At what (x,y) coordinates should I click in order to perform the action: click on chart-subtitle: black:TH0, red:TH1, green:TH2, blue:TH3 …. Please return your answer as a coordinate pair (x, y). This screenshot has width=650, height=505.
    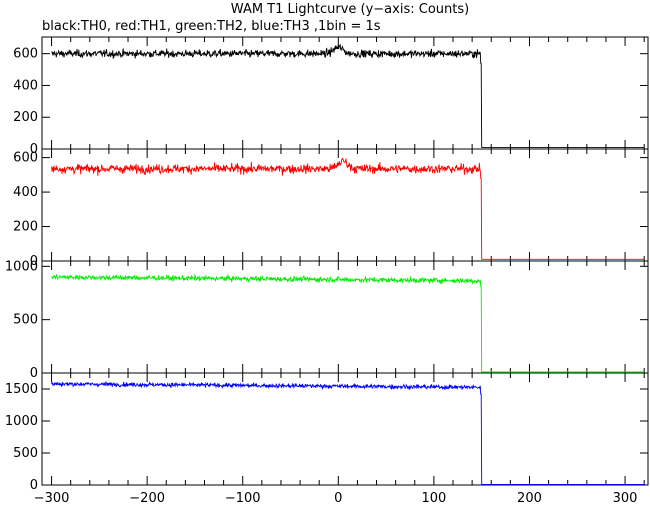
    Looking at the image, I should click on (211, 26).